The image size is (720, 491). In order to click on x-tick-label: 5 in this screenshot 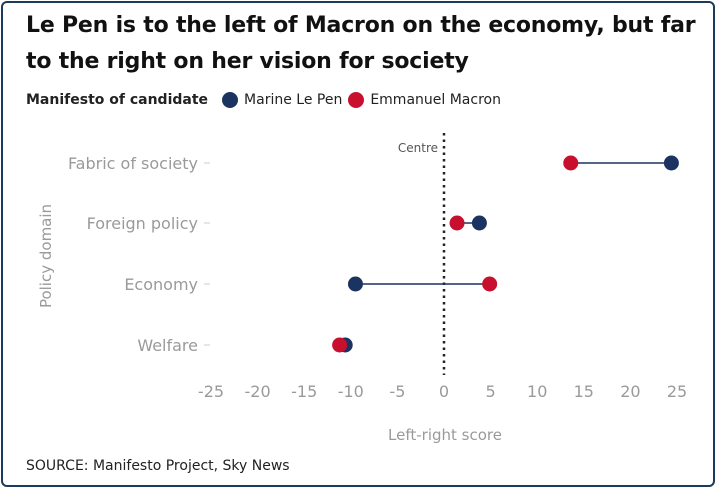, I will do `click(491, 391)`.